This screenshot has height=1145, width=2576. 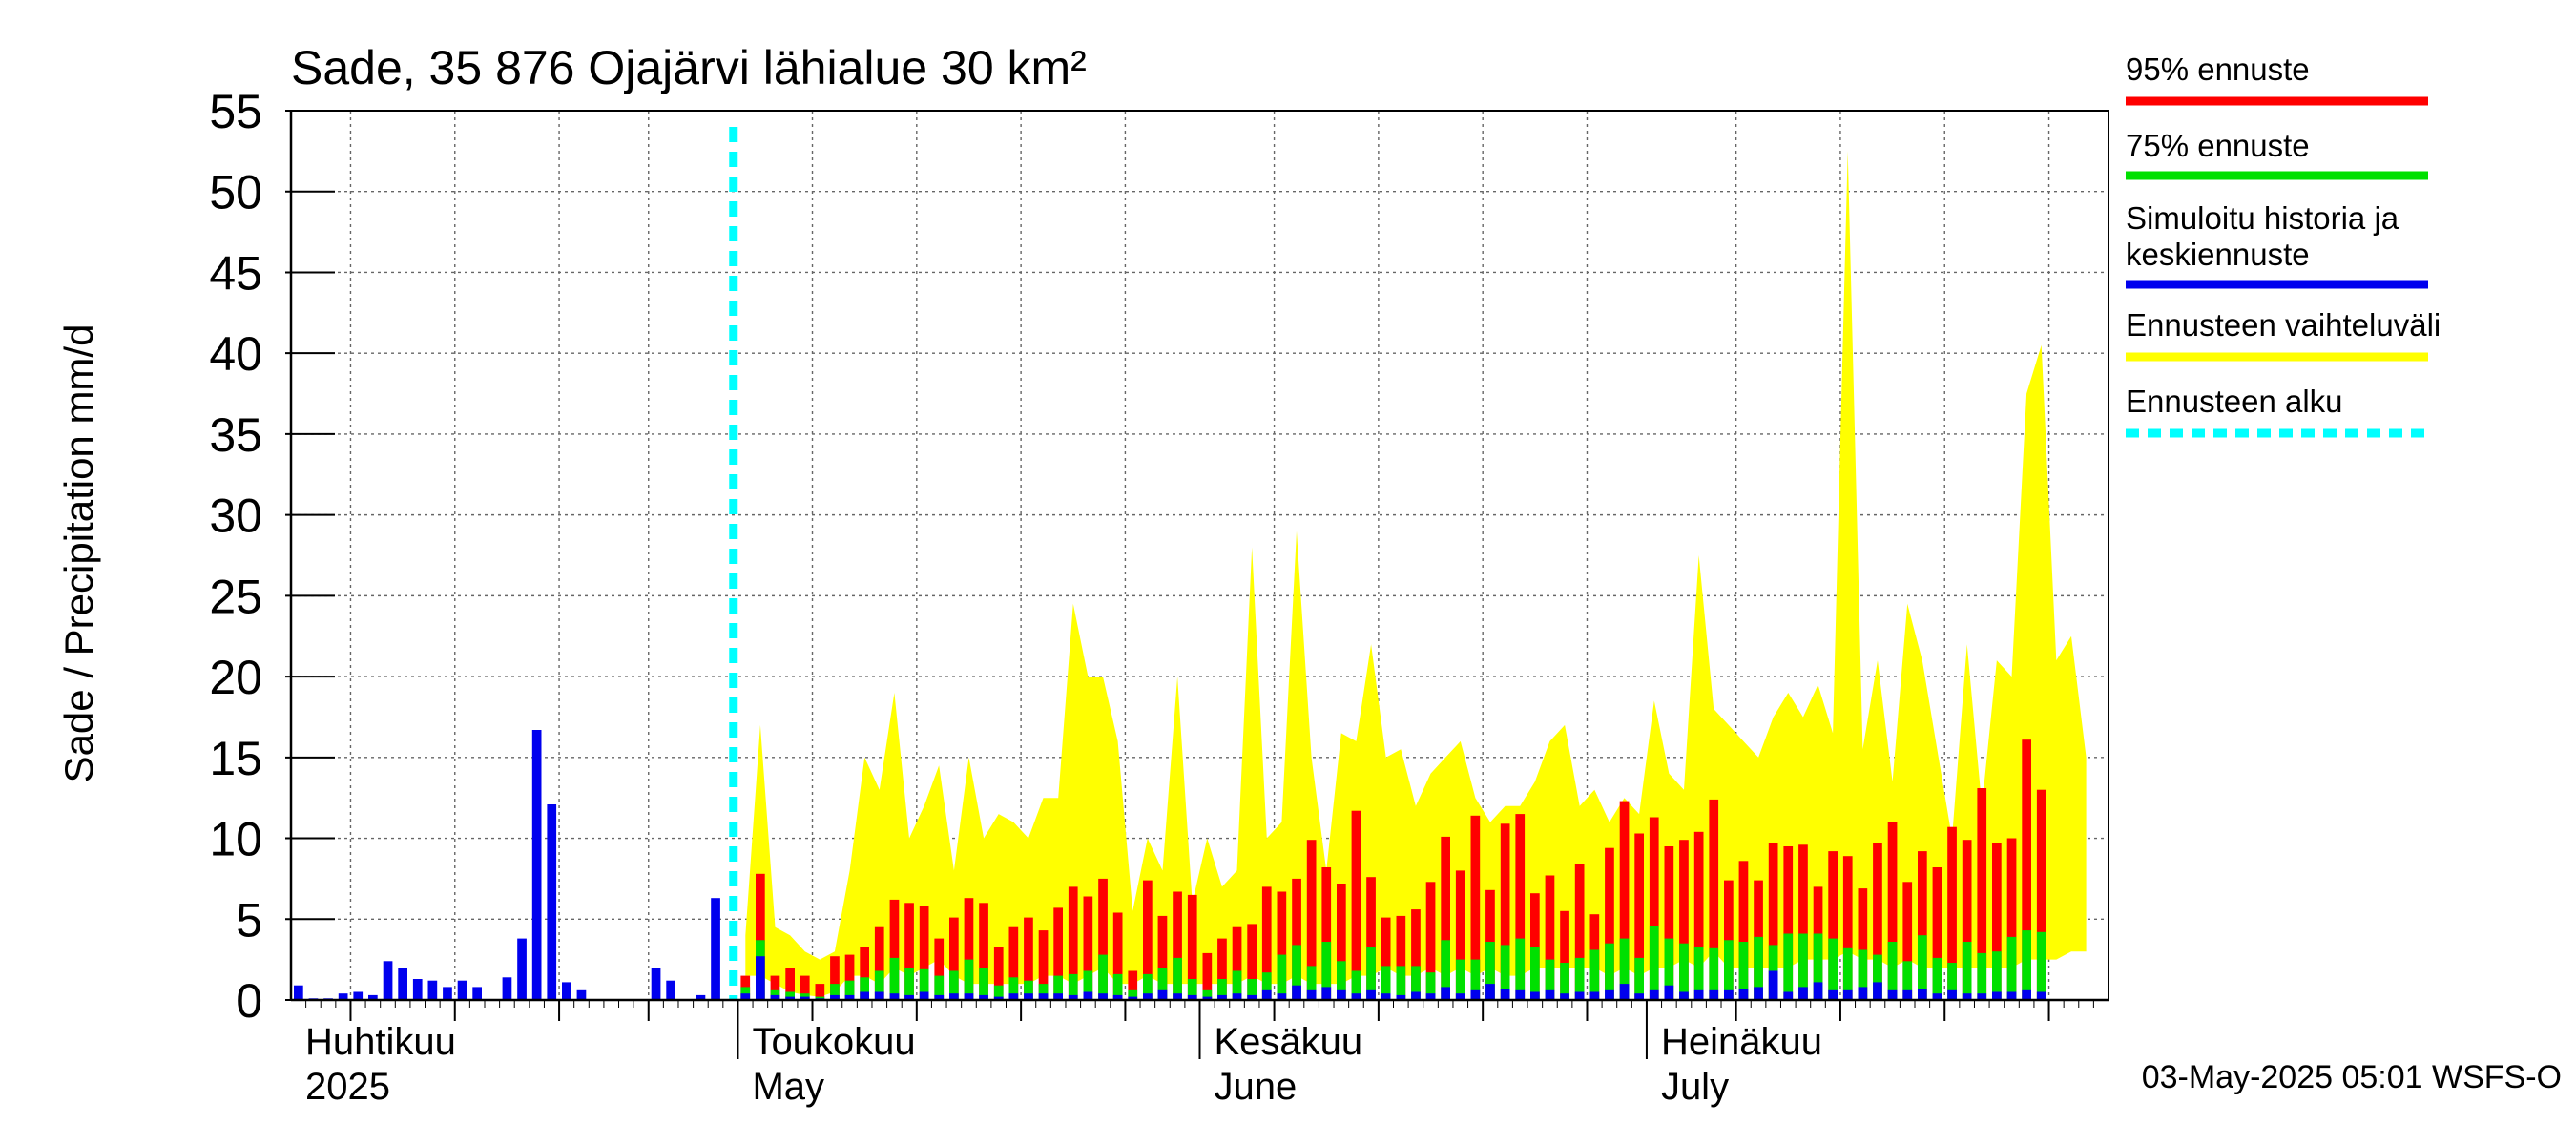 I want to click on month-label-fi: Kesäkuu, so click(x=1289, y=1042).